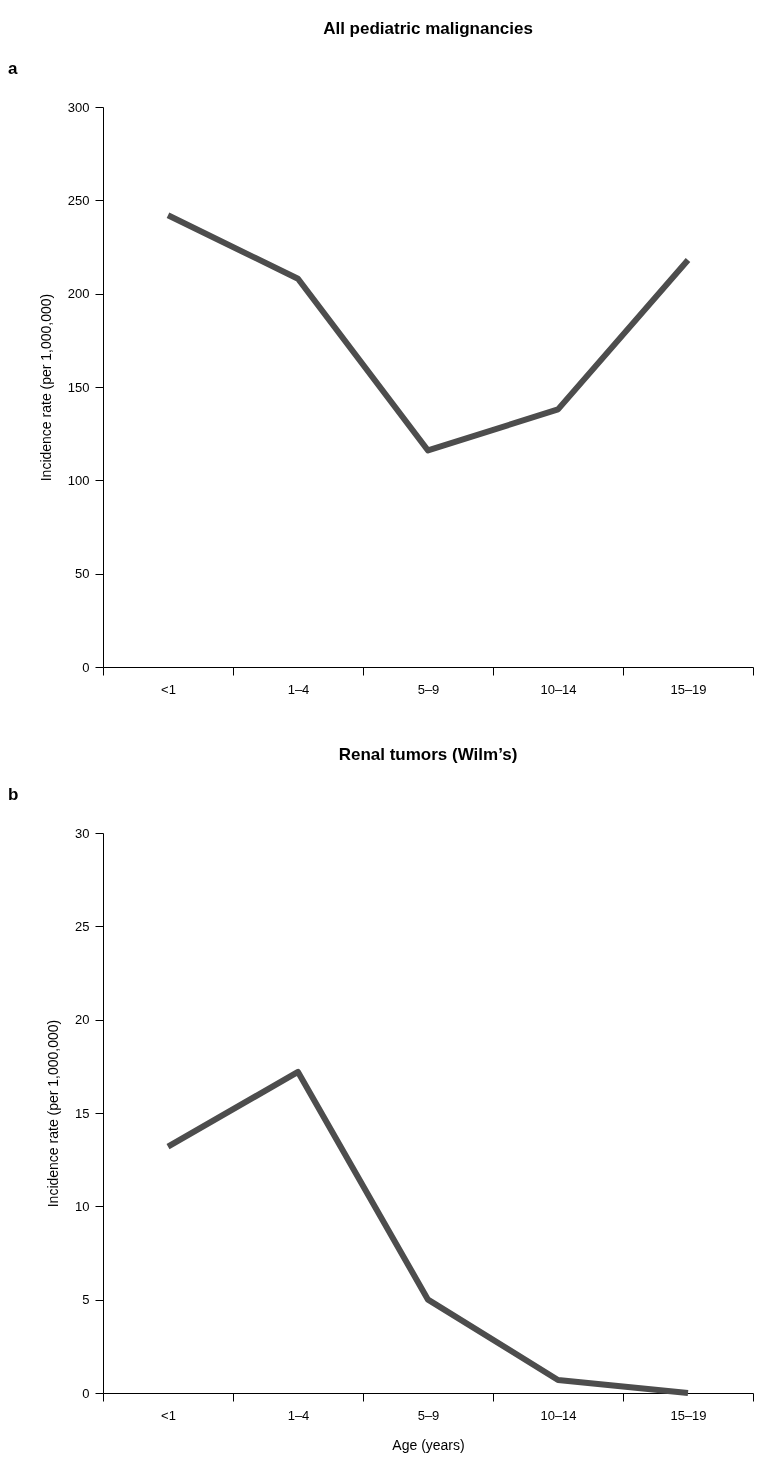 Image resolution: width=784 pixels, height=1477 pixels. Describe the element at coordinates (86, 1300) in the screenshot. I see `y-tick-label: 5` at that location.